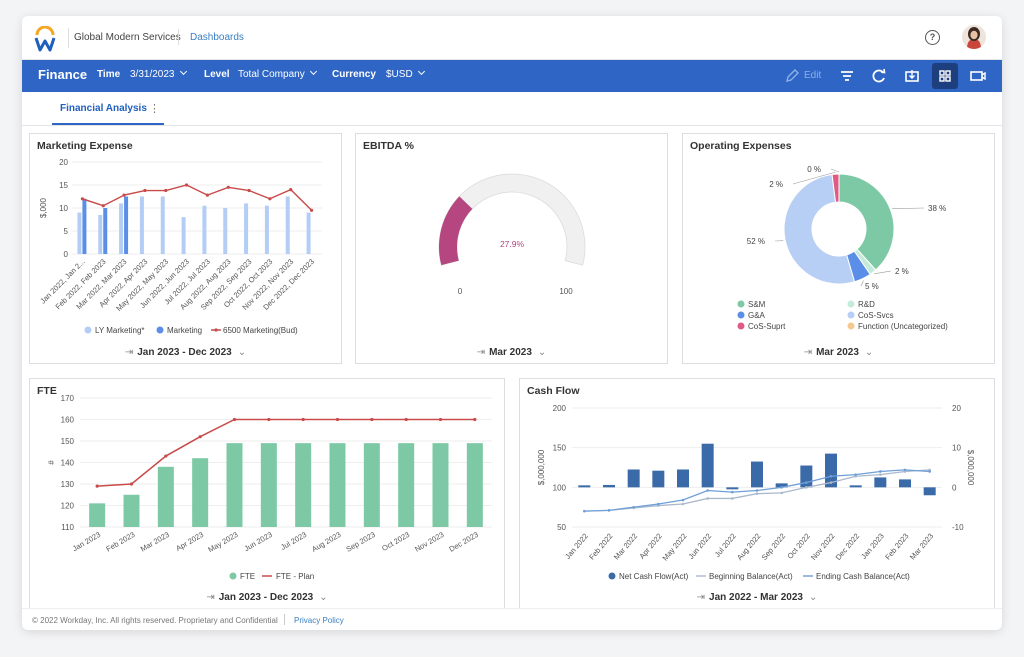  I want to click on x-tick-label: Aug 2023, so click(326, 542).